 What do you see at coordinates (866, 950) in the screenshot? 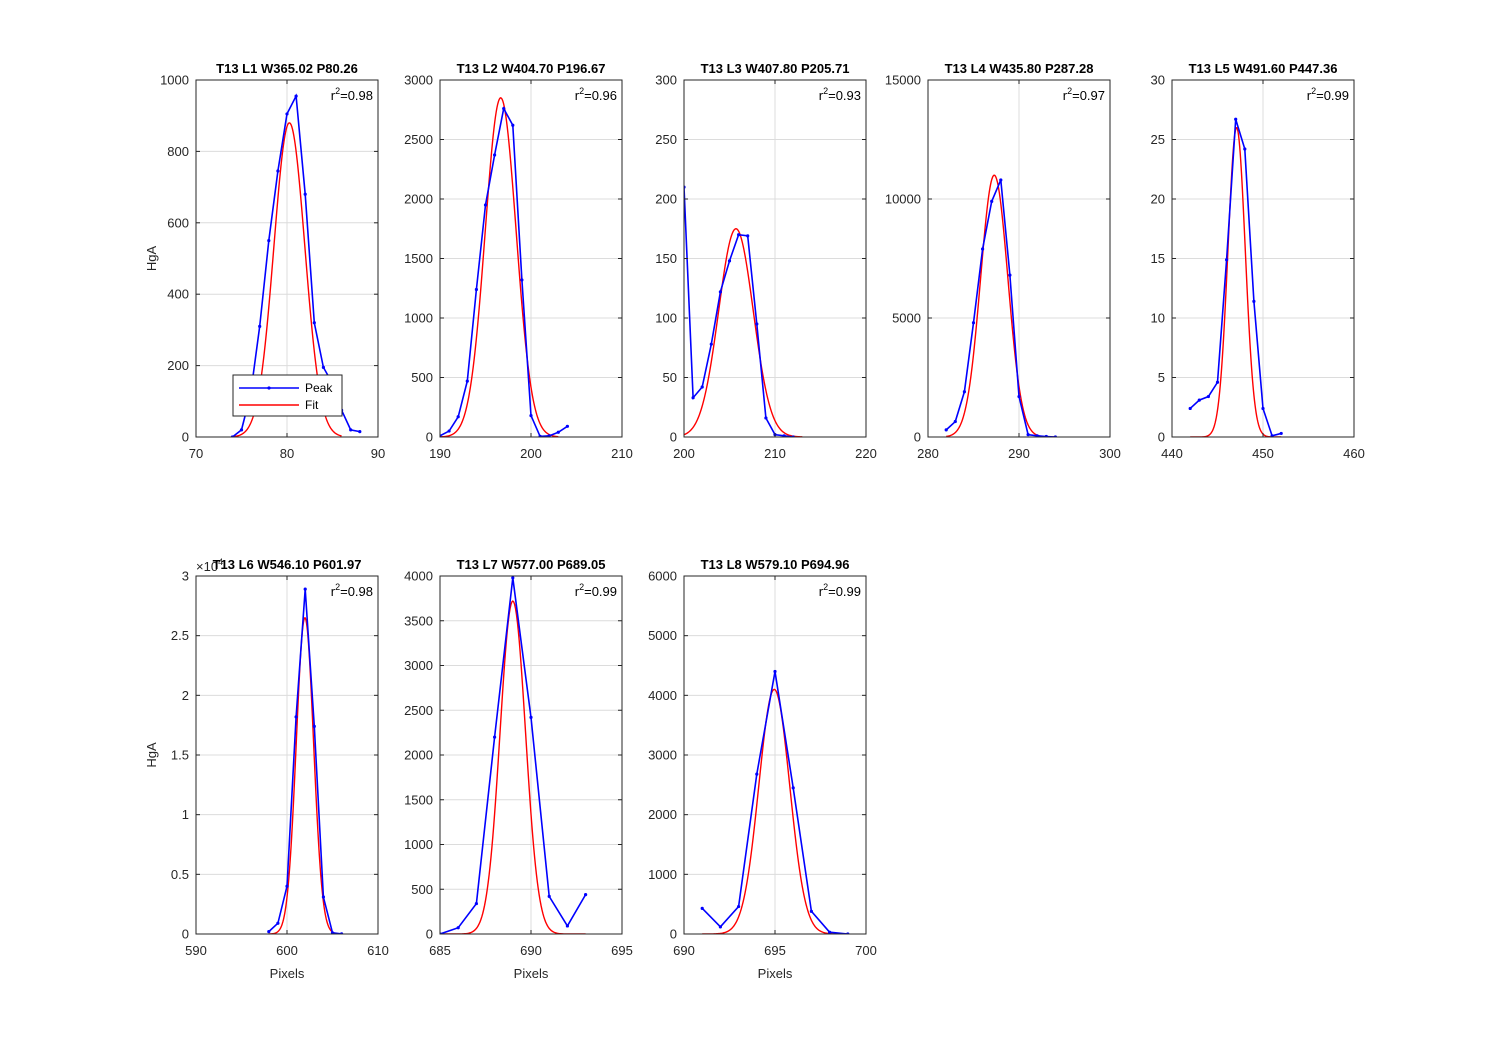
I see `x-tick-label: 700` at bounding box center [866, 950].